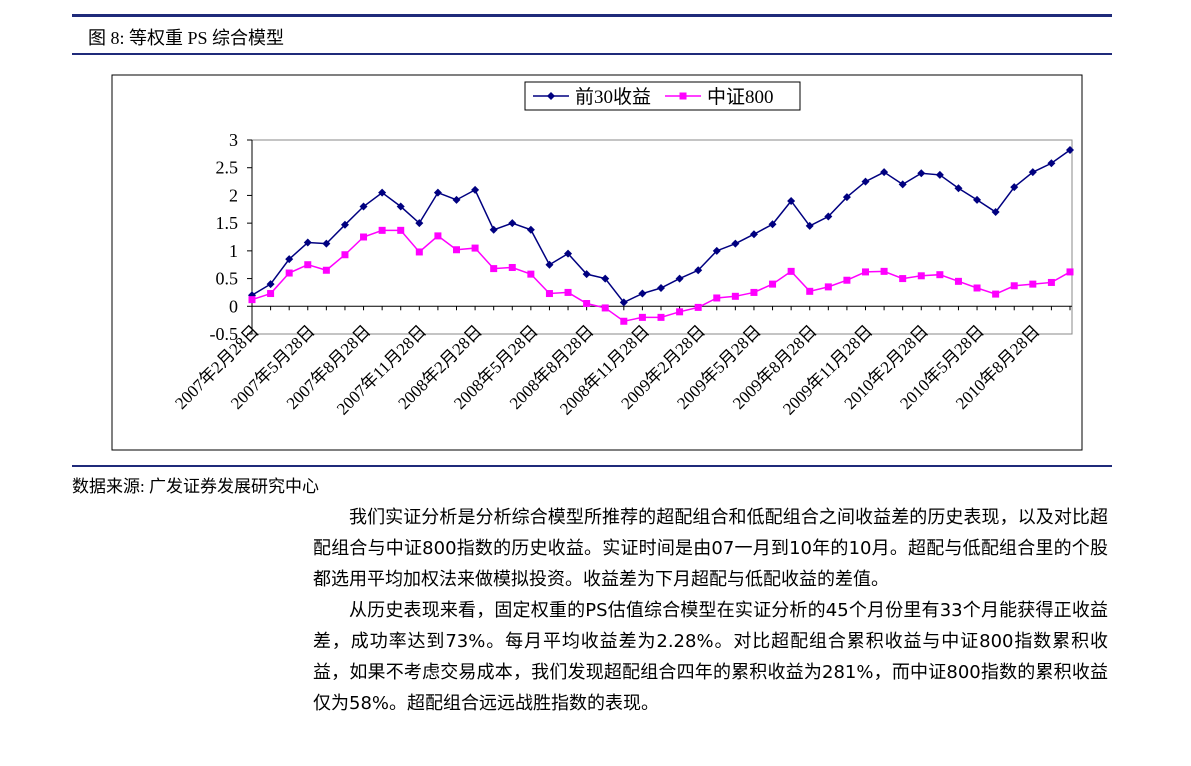 The height and width of the screenshot is (766, 1191). Describe the element at coordinates (233, 195) in the screenshot. I see `y-tick-label: 2` at that location.